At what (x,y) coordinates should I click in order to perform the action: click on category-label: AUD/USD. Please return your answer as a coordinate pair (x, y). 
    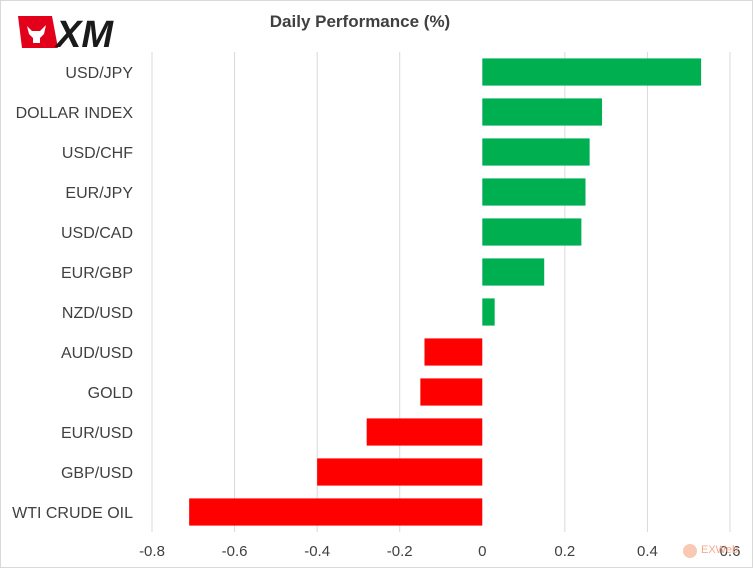
    Looking at the image, I should click on (97, 353).